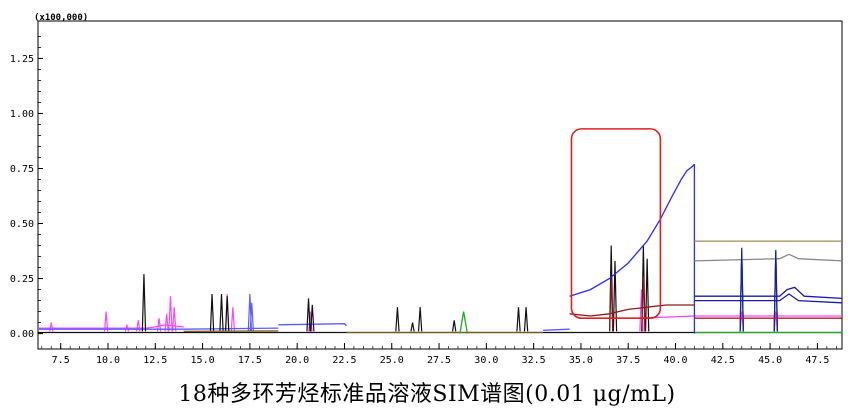 Image resolution: width=854 pixels, height=418 pixels. I want to click on y-tick-label: 0.25, so click(22, 279).